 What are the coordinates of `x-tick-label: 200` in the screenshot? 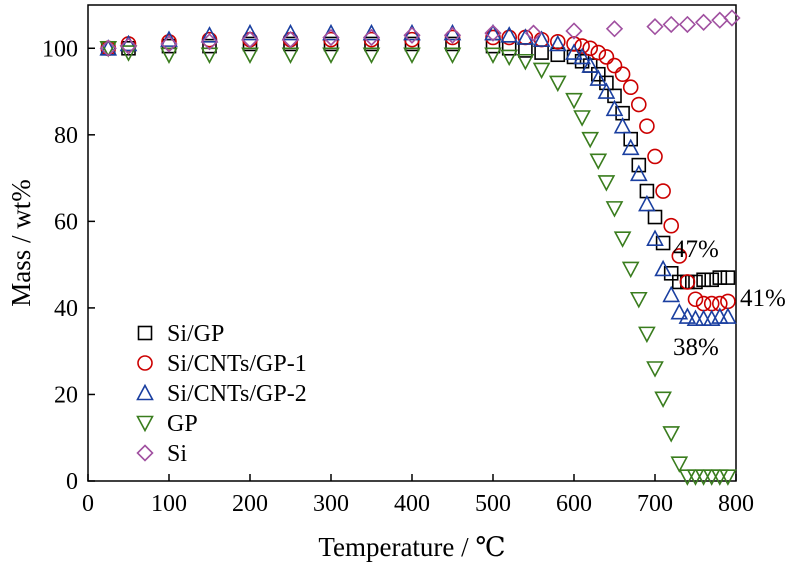 It's located at (250, 504).